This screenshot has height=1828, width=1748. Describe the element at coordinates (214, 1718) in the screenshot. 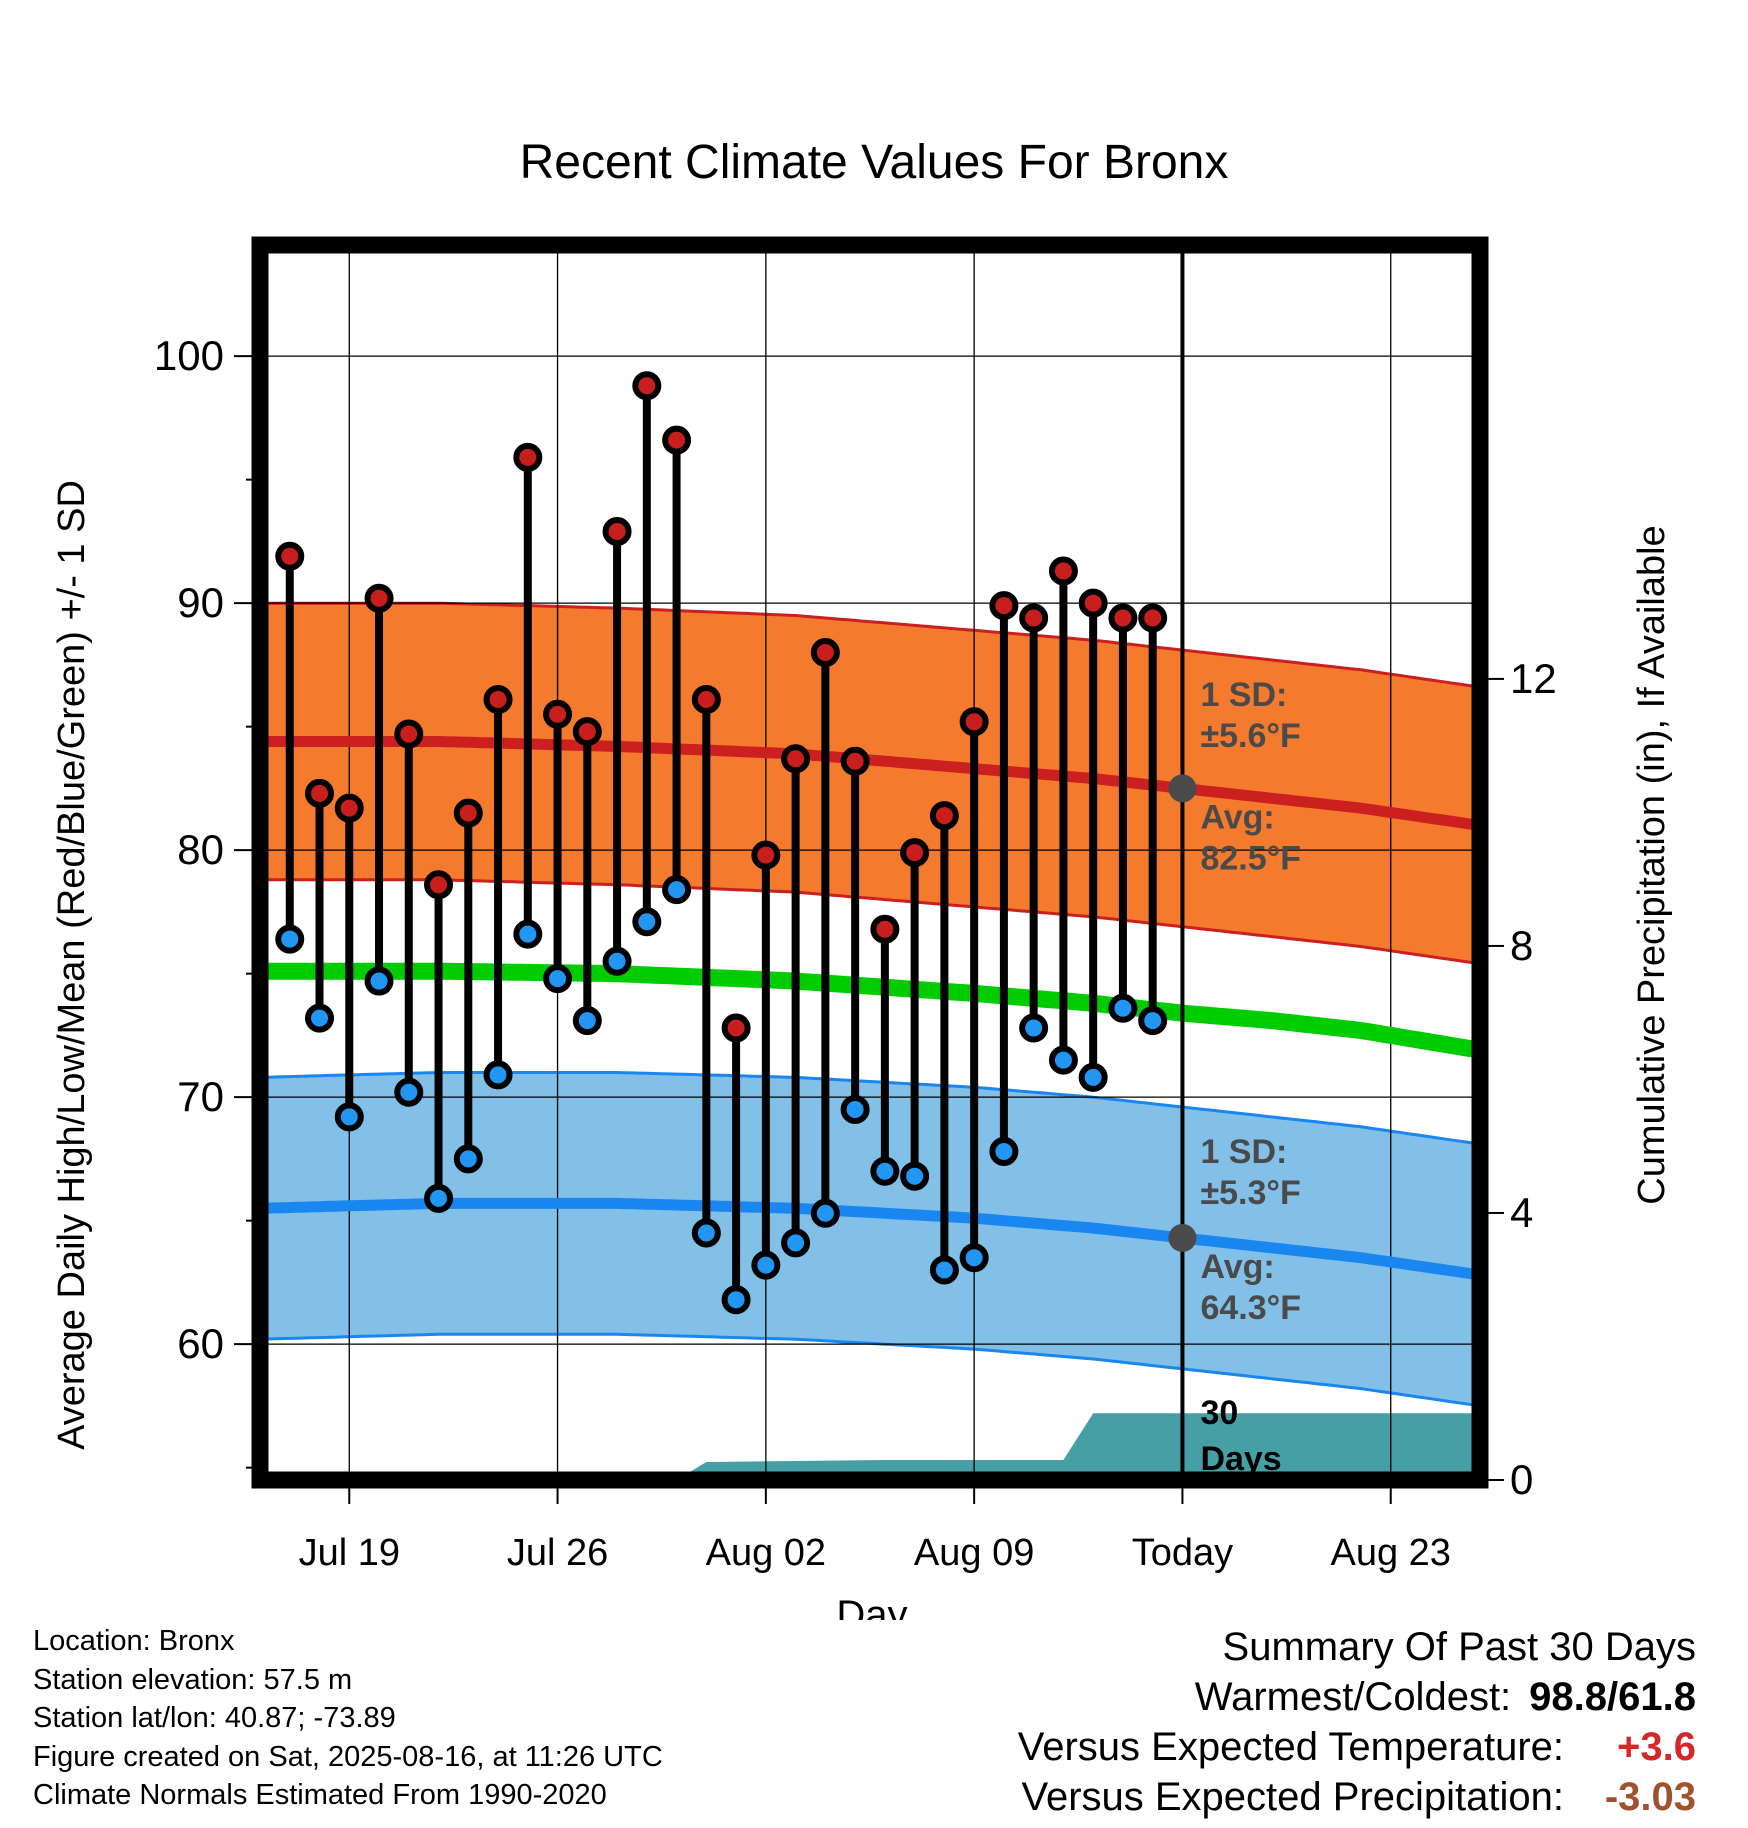

I see `latlon-text: Station lat/lon: 40.87; -73.89` at that location.